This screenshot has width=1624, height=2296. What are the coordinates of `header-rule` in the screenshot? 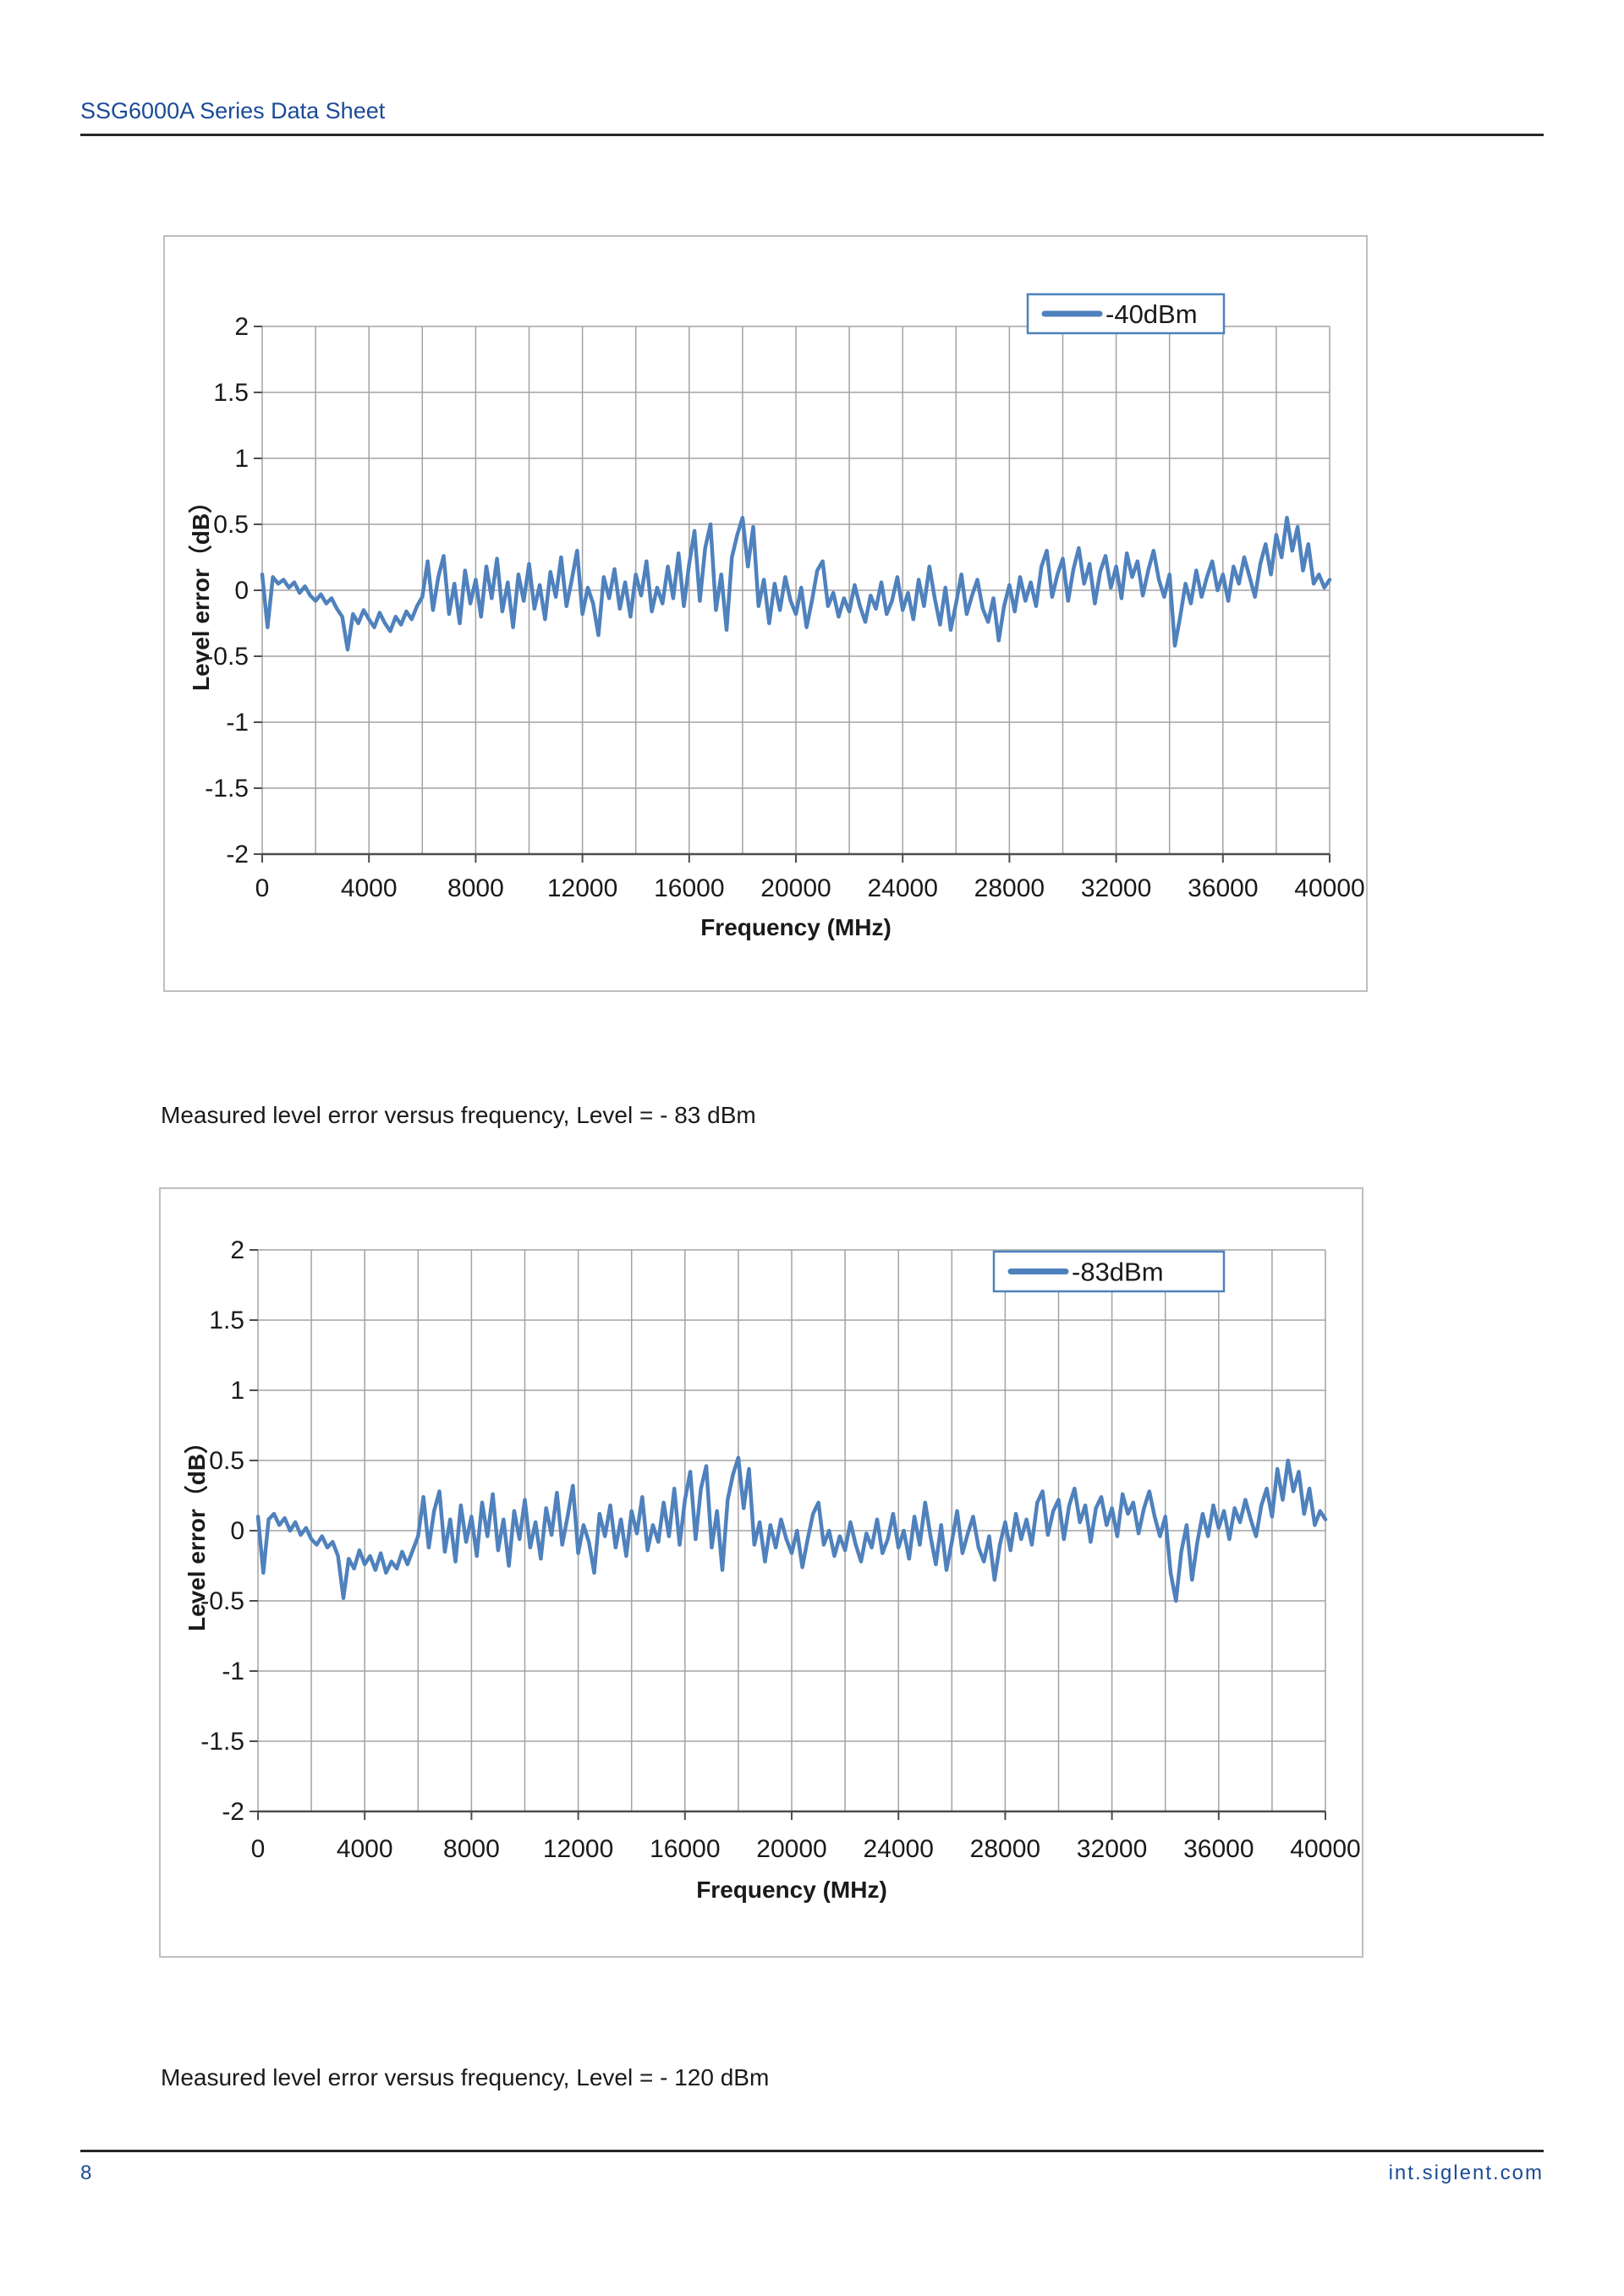 It's located at (812, 135).